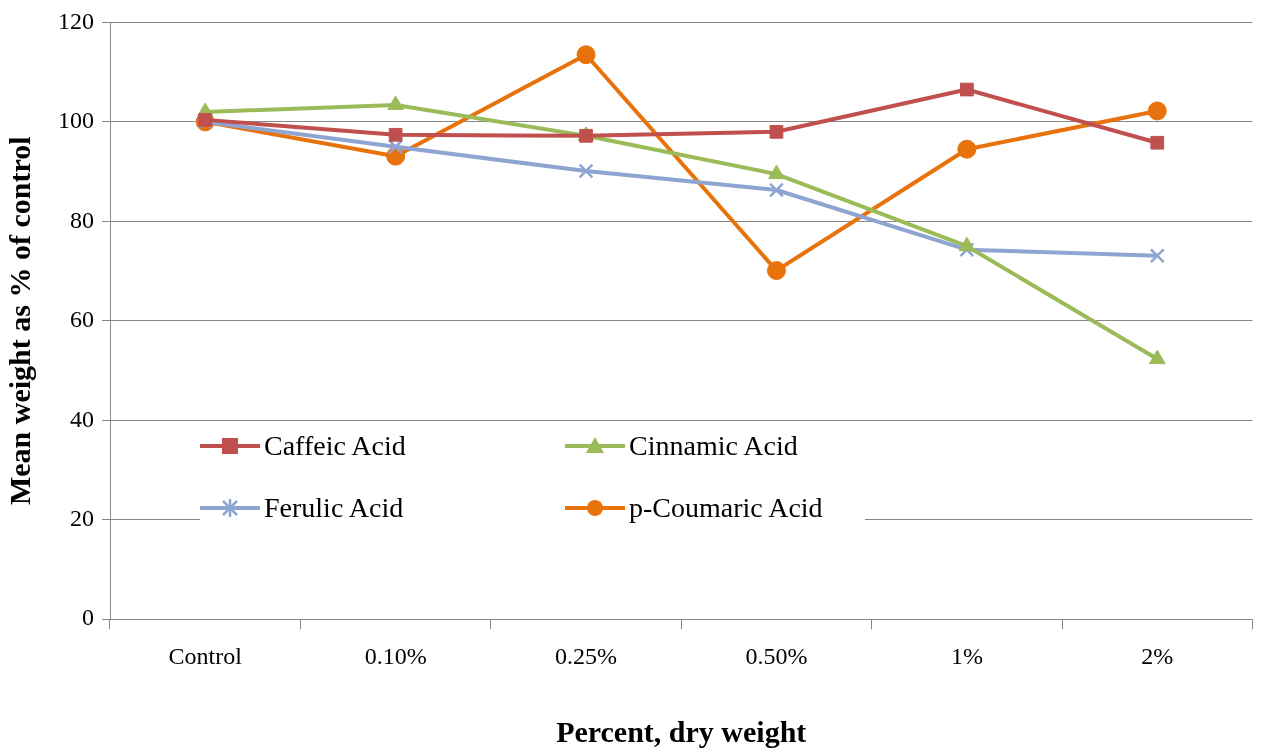 The image size is (1264, 756). I want to click on y-axis-title: Mean weight as % of control, so click(19, 321).